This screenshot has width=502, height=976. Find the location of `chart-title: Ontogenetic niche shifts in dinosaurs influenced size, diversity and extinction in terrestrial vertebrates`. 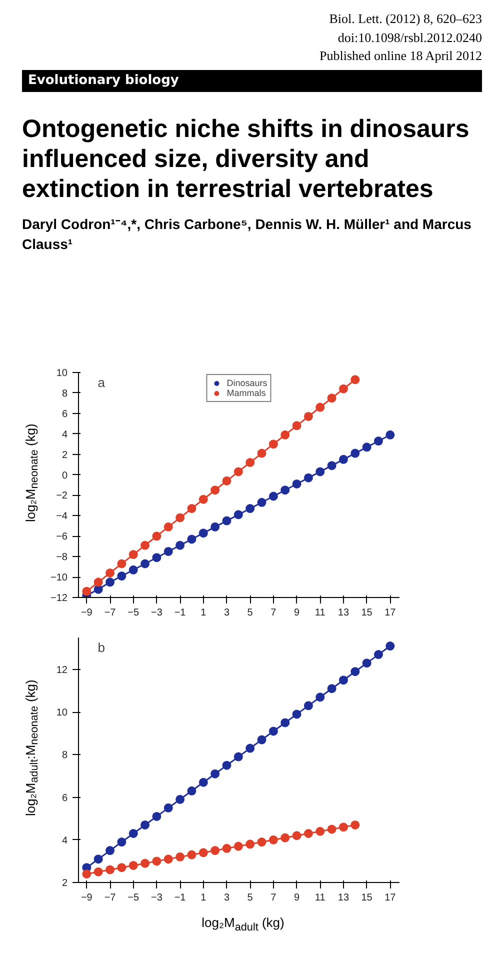

chart-title: Ontogenetic niche shifts in dinosaurs influenced size, diversity and extinction in terrestrial vertebrates is located at coordinates (246, 159).